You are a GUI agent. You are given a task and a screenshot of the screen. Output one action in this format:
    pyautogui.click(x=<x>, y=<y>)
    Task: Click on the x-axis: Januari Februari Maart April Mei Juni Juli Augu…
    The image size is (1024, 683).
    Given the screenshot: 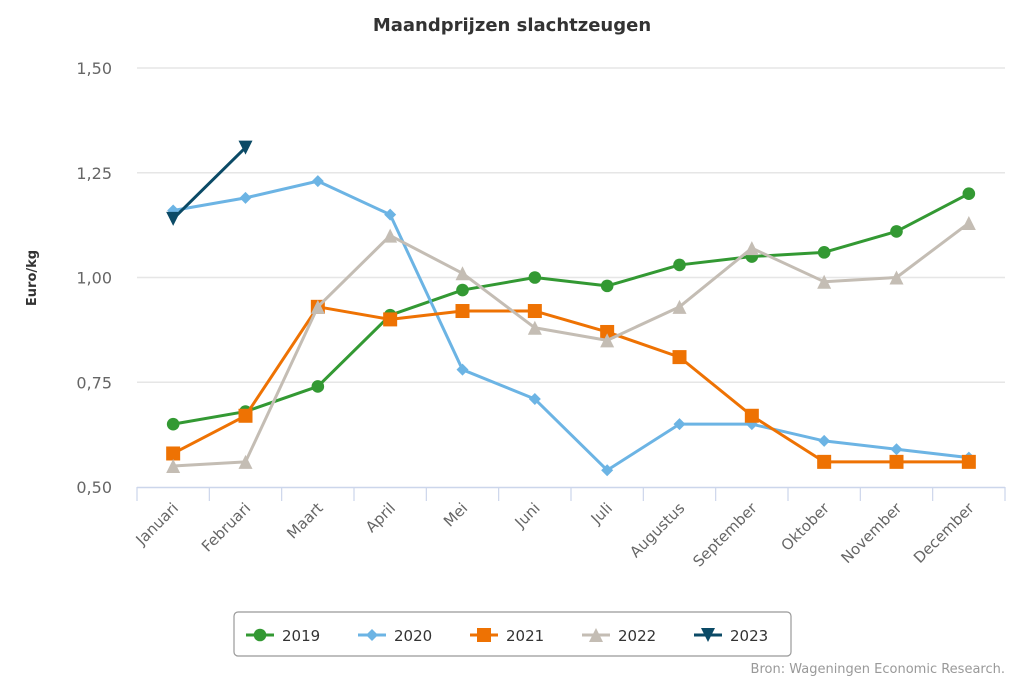 What is the action you would take?
    pyautogui.click(x=569, y=528)
    